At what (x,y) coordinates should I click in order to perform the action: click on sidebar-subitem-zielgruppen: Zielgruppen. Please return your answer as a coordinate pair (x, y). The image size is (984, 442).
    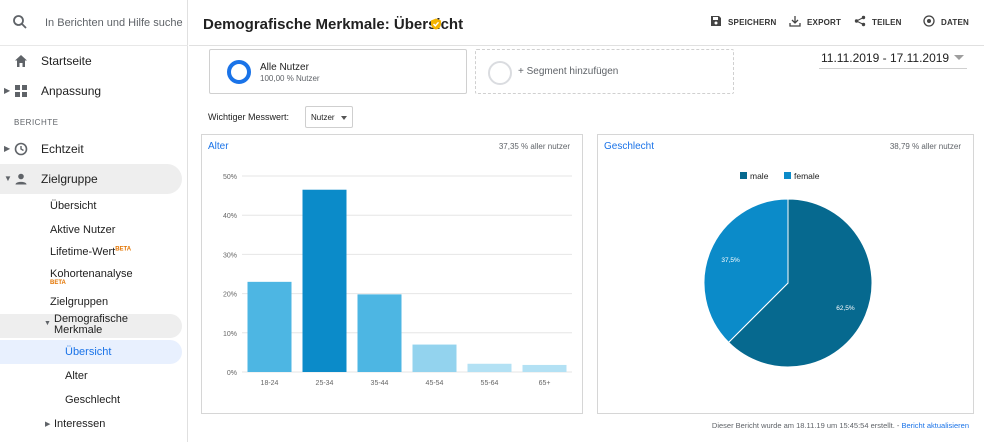
    Looking at the image, I should click on (94, 305).